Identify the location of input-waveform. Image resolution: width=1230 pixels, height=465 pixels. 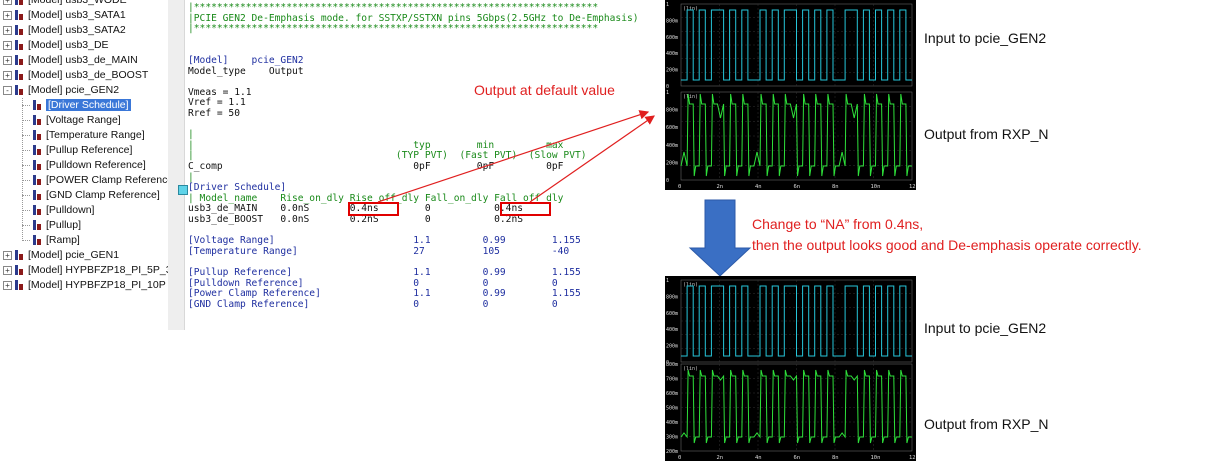
(796, 321).